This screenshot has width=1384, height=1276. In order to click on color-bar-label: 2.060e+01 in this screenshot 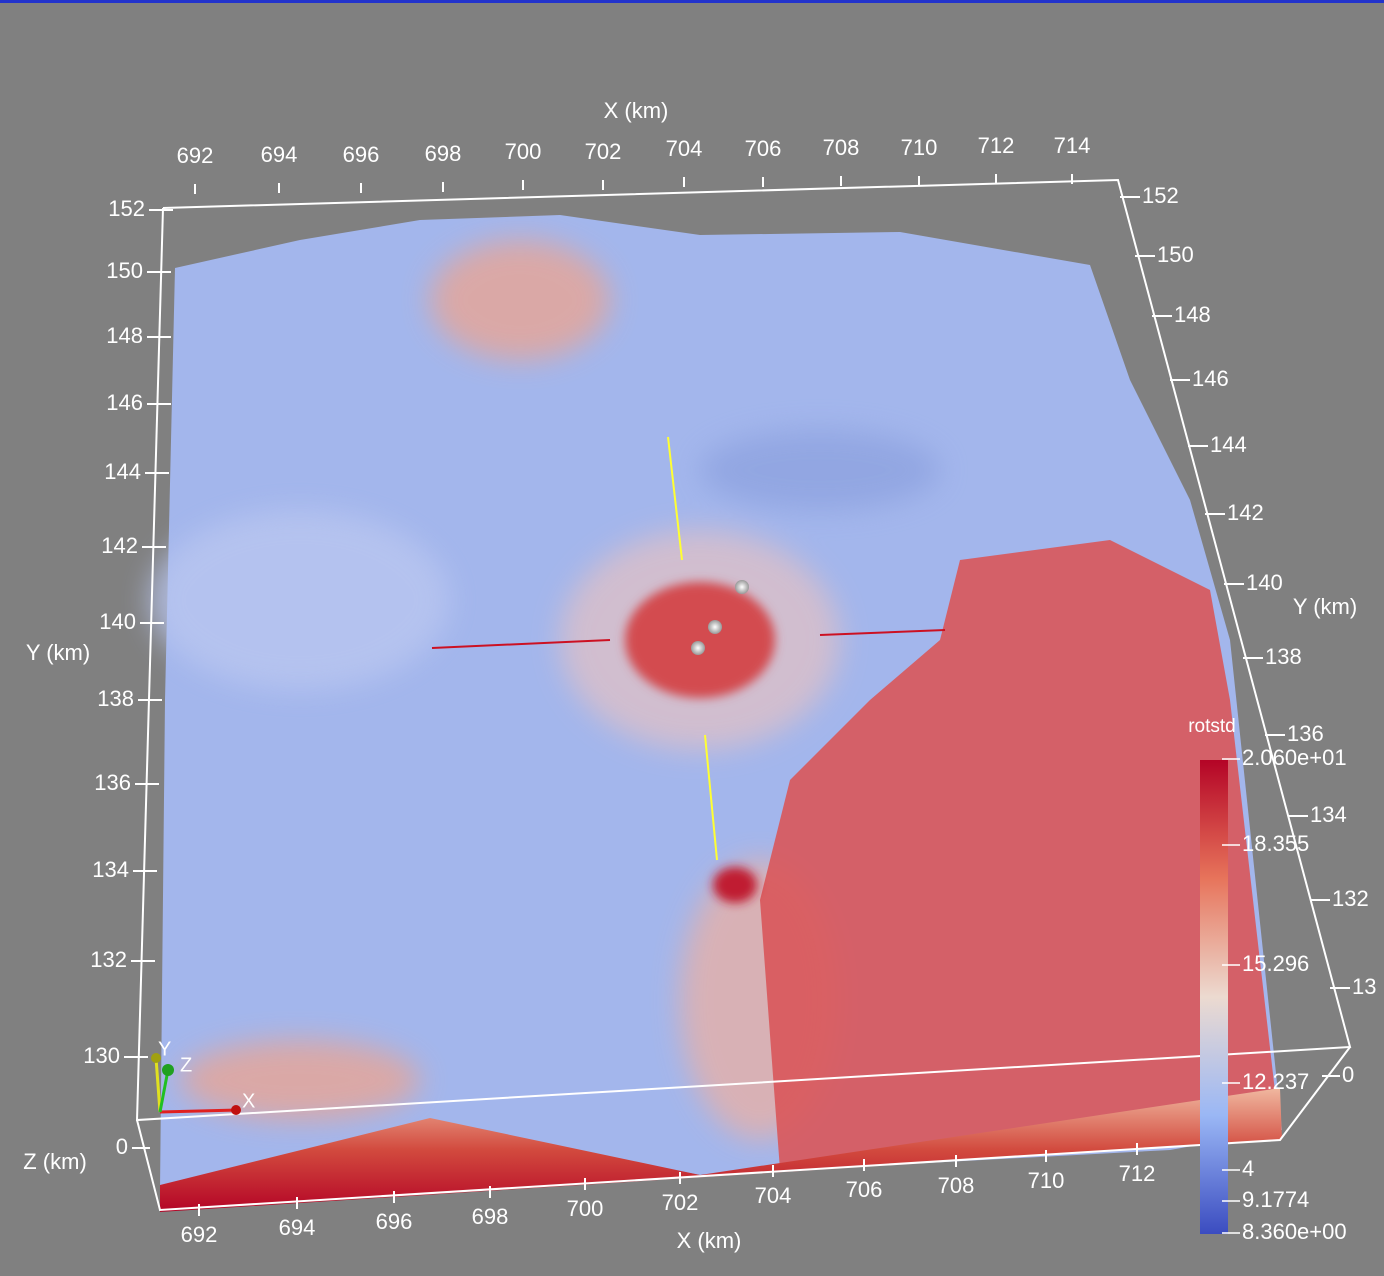, I will do `click(1294, 757)`.